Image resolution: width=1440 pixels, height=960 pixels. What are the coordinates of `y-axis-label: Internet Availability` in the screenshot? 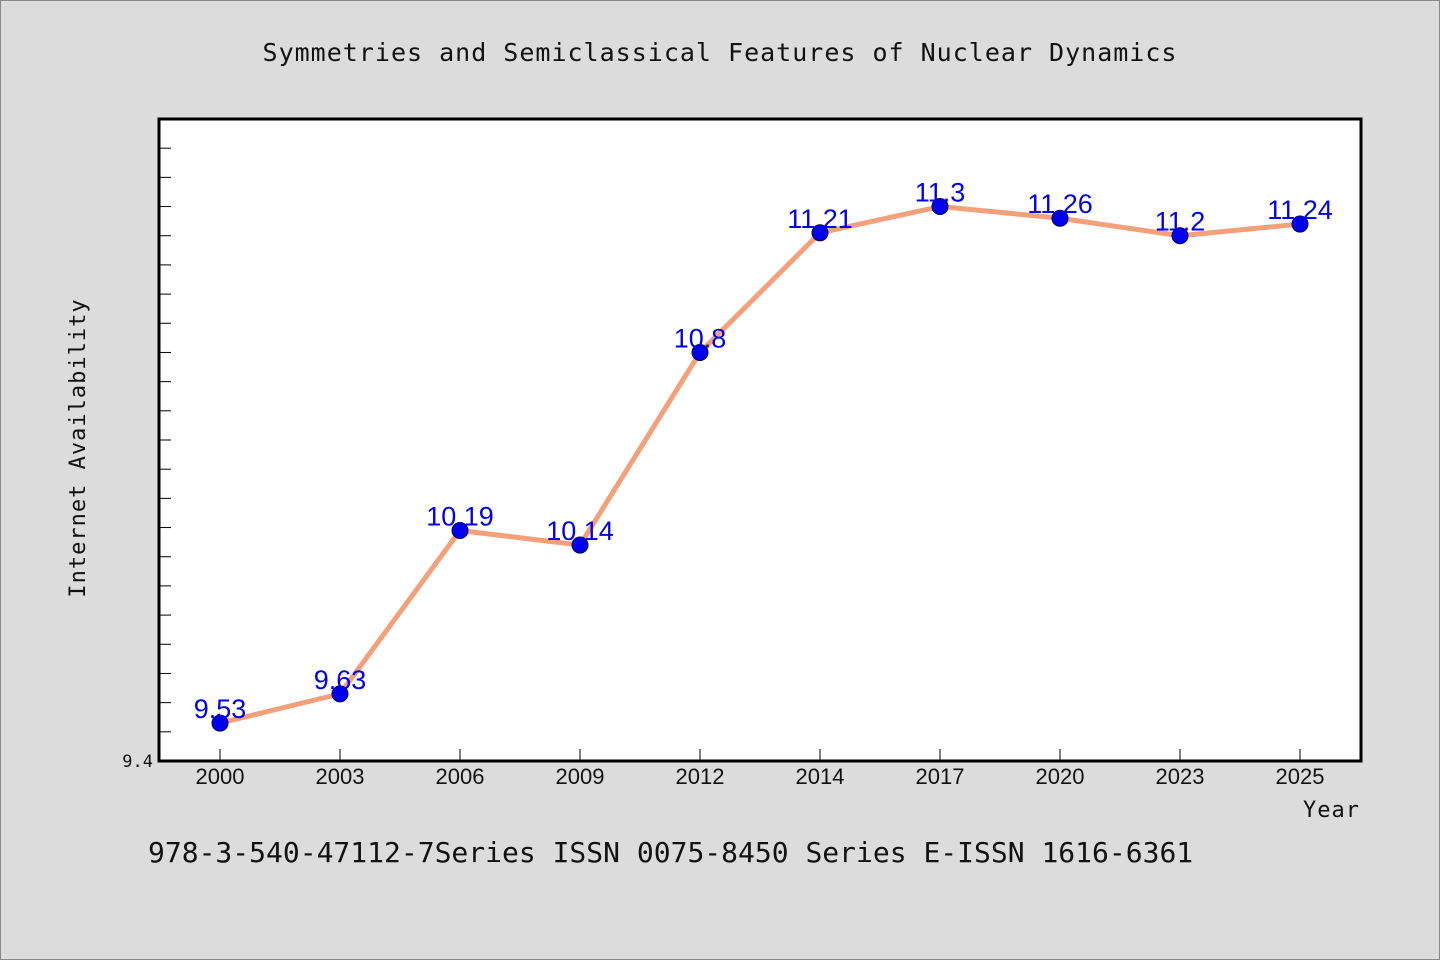 It's located at (78, 447).